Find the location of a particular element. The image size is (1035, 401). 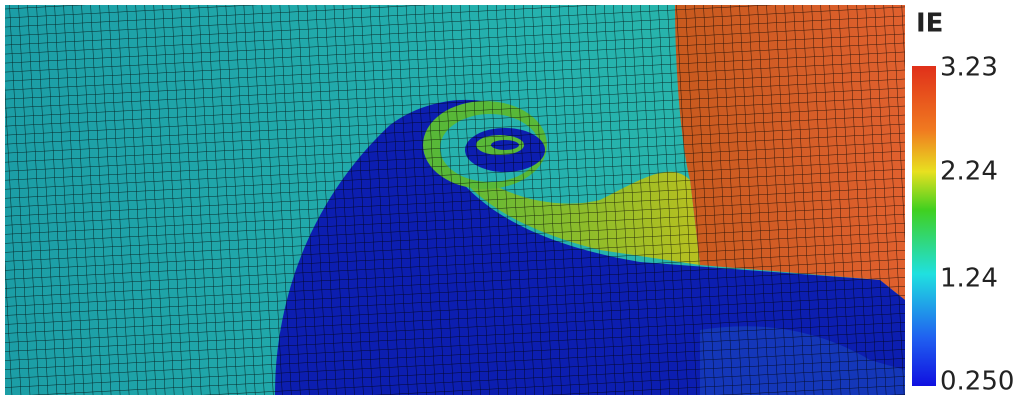

colorbar-title: IE is located at coordinates (929, 24).